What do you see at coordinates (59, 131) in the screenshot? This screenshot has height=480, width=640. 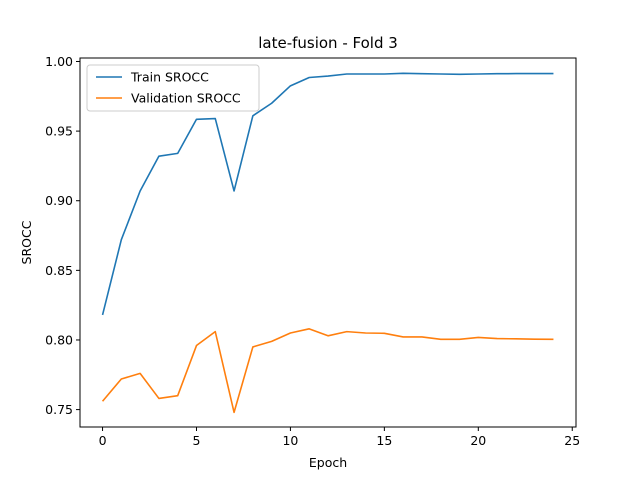 I see `y-tick-label: 0.95` at bounding box center [59, 131].